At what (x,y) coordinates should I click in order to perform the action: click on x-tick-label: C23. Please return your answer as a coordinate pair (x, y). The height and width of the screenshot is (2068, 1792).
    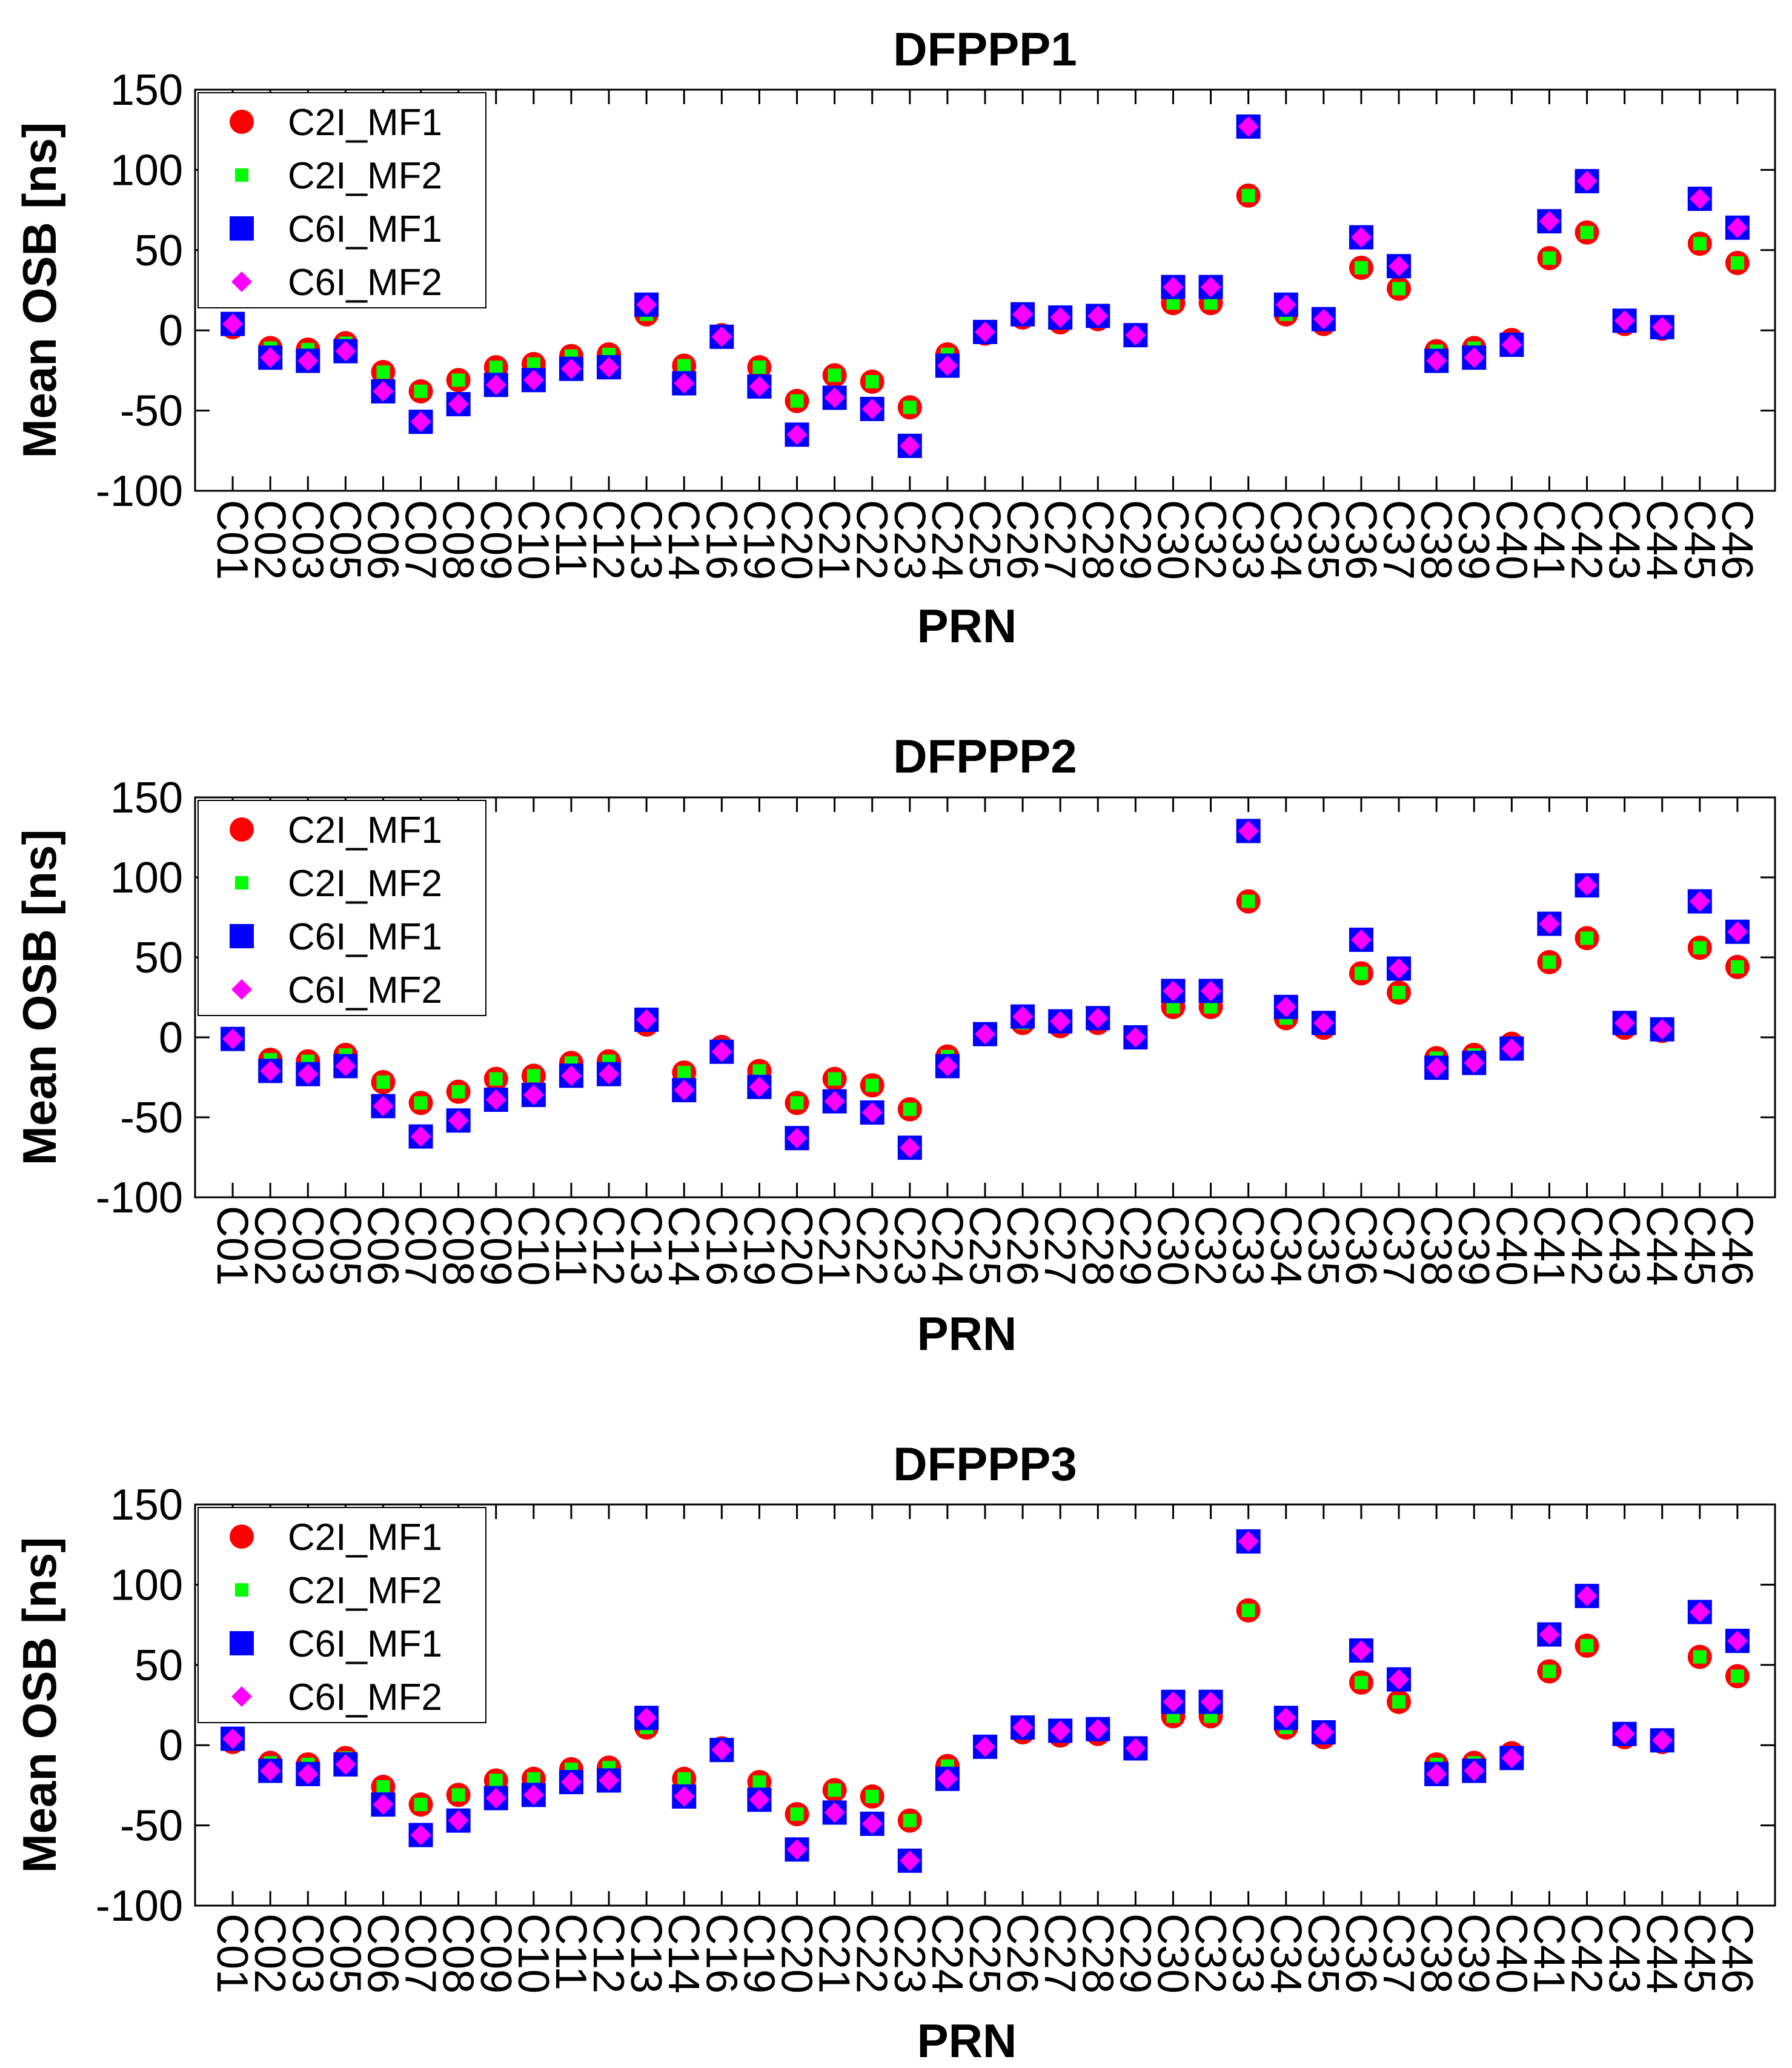
    Looking at the image, I should click on (909, 1953).